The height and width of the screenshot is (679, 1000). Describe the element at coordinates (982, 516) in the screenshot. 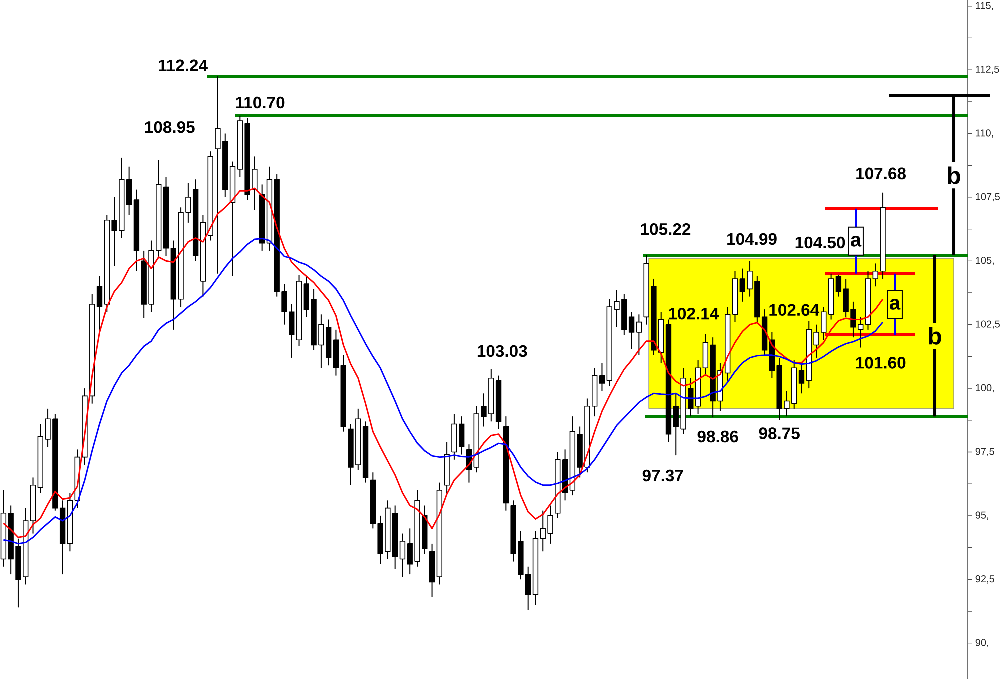

I see `y-tick-label: 95,` at that location.